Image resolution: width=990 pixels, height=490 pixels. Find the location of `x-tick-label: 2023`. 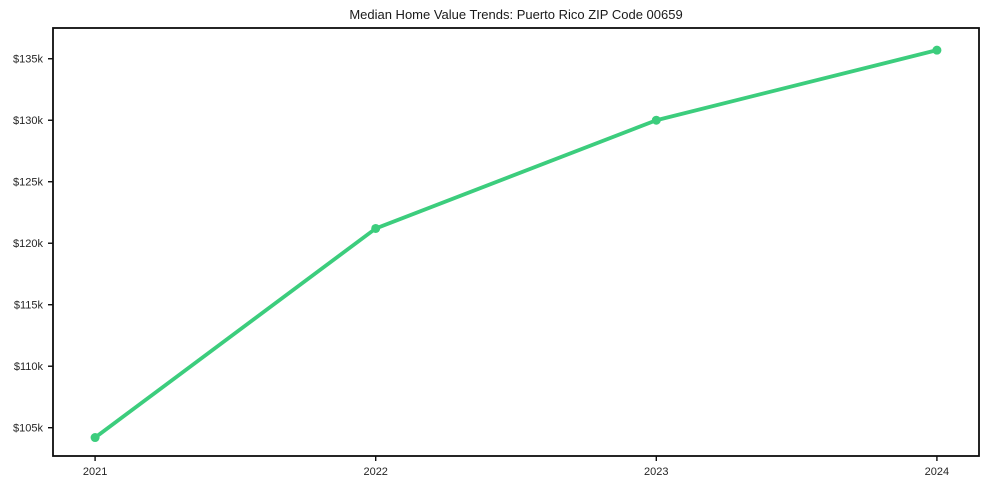

x-tick-label: 2023 is located at coordinates (656, 472).